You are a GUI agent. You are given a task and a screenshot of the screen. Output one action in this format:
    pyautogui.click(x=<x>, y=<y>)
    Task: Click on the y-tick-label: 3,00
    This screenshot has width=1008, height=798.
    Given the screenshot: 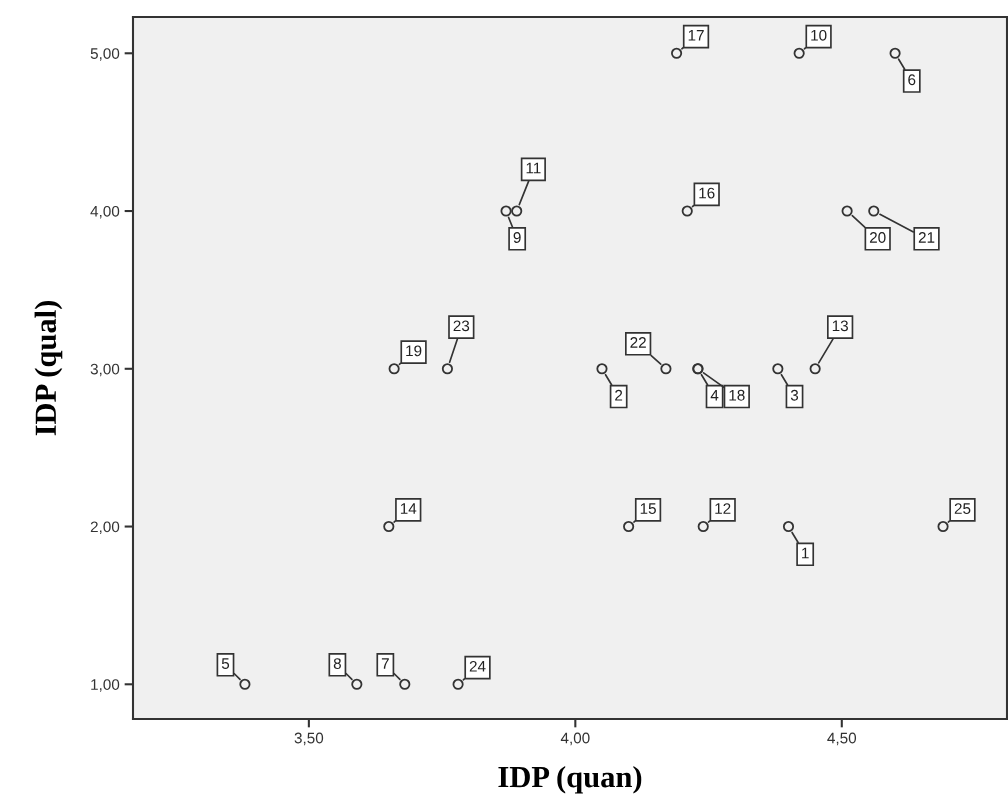 What is the action you would take?
    pyautogui.click(x=105, y=370)
    